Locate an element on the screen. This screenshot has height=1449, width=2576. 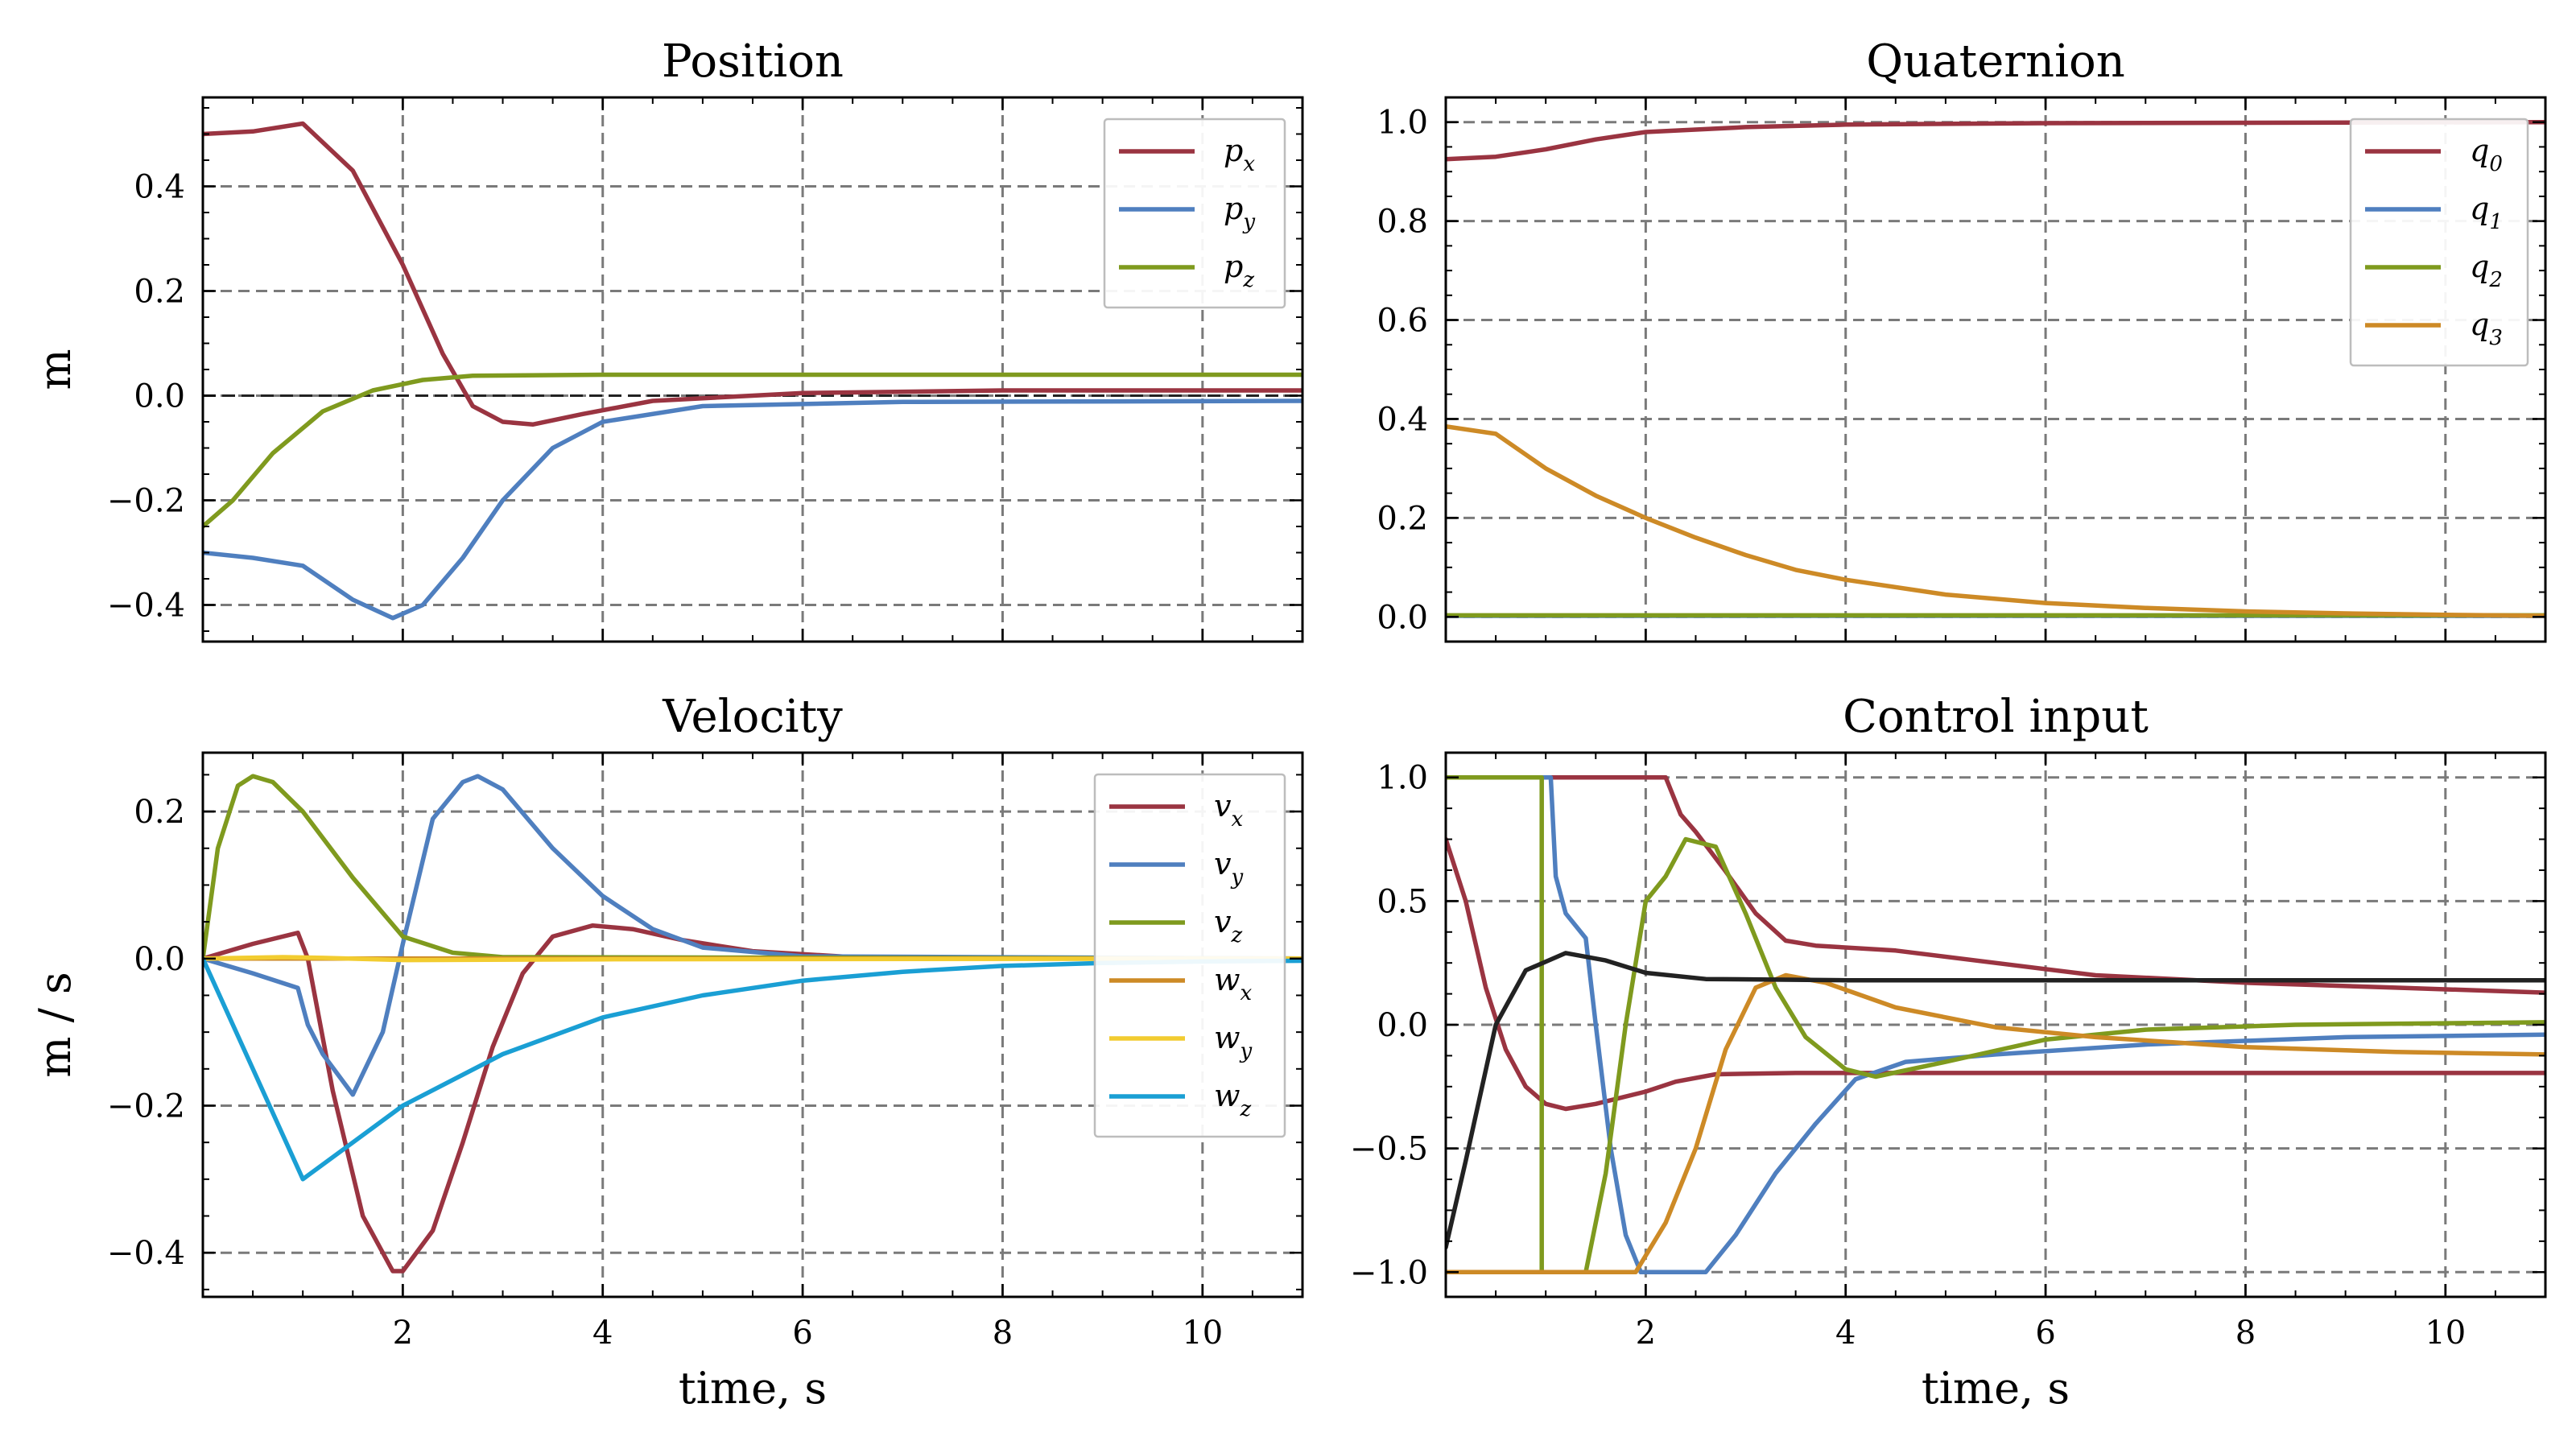
series-line-pz is located at coordinates (752, 450).